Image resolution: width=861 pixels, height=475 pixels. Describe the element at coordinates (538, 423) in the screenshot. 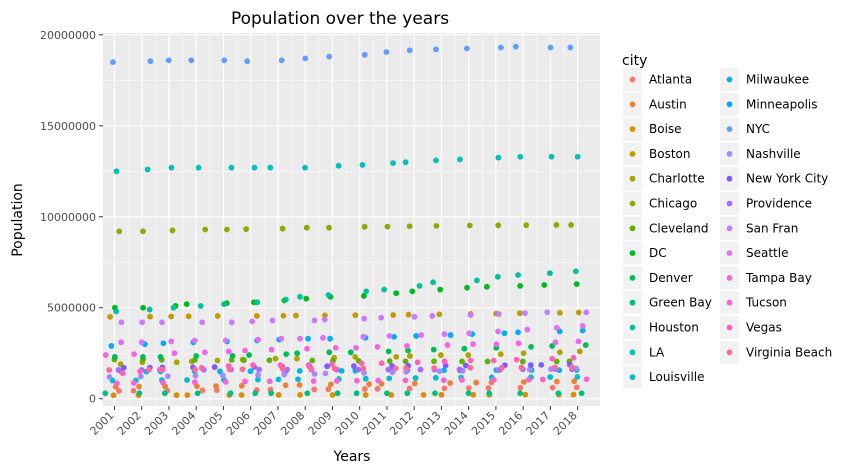

I see `x-tick-label: 2017` at that location.